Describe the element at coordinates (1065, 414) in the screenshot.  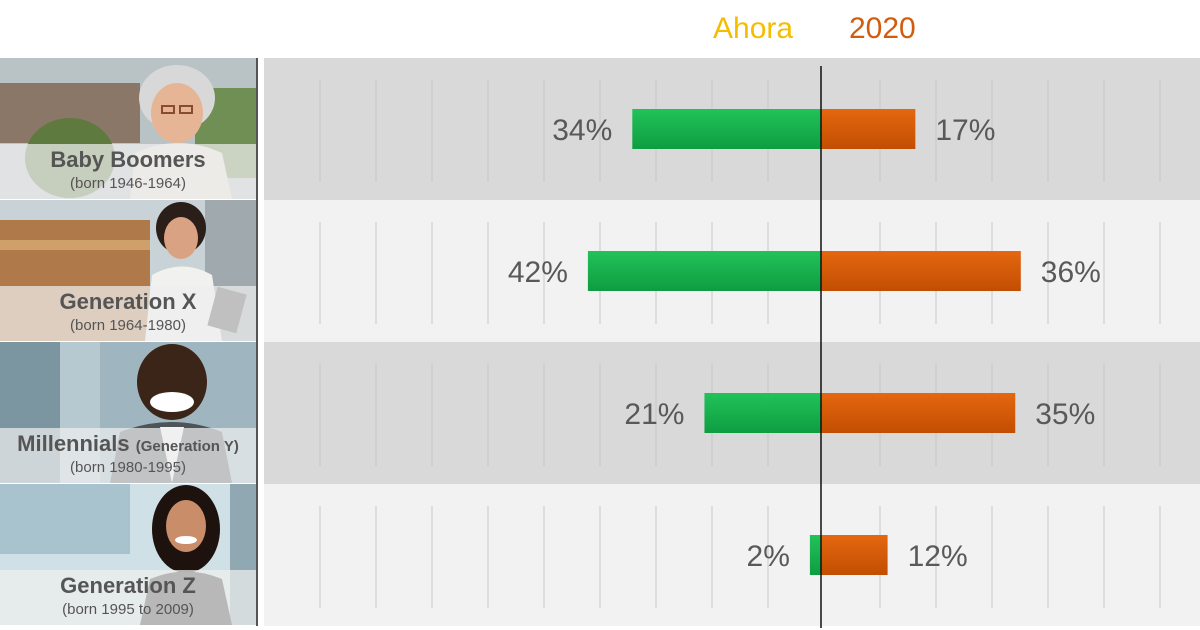
I see `data-label-2020: 35%` at that location.